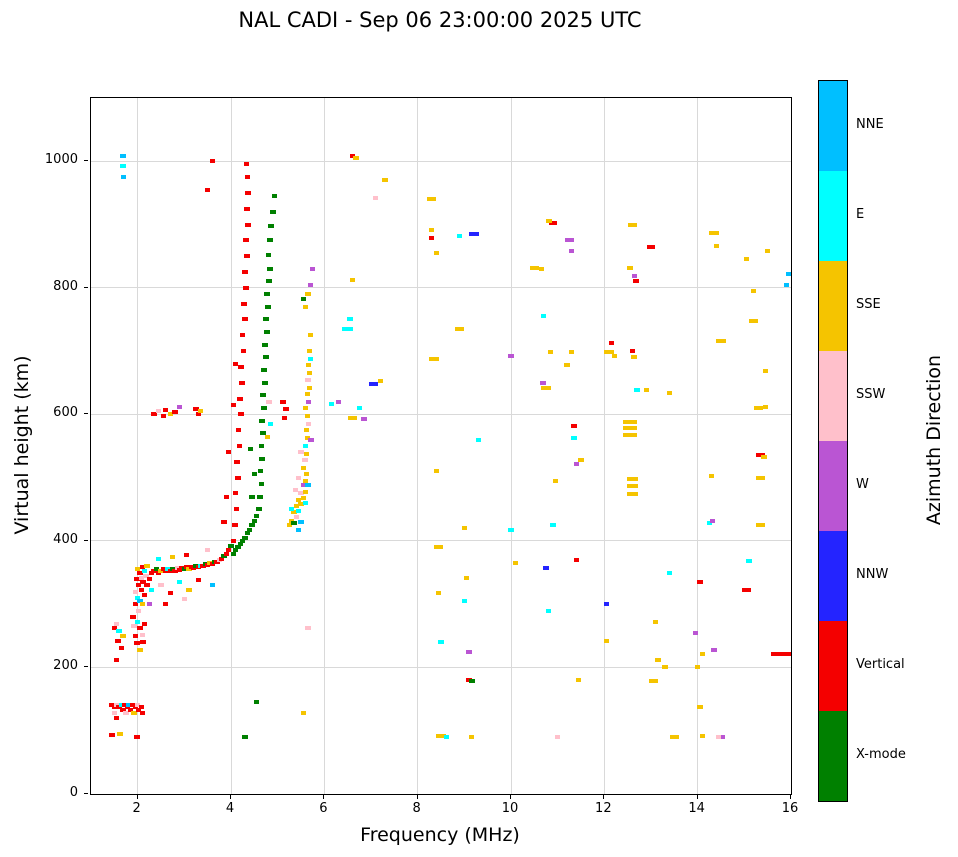  I want to click on gridline-y, so click(441, 161).